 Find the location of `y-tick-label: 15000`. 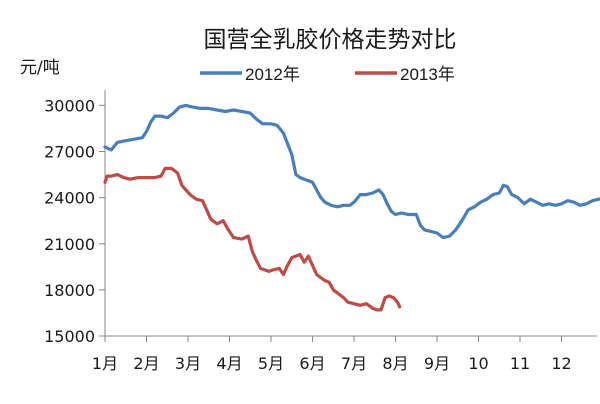

y-tick-label: 15000 is located at coordinates (69, 336).